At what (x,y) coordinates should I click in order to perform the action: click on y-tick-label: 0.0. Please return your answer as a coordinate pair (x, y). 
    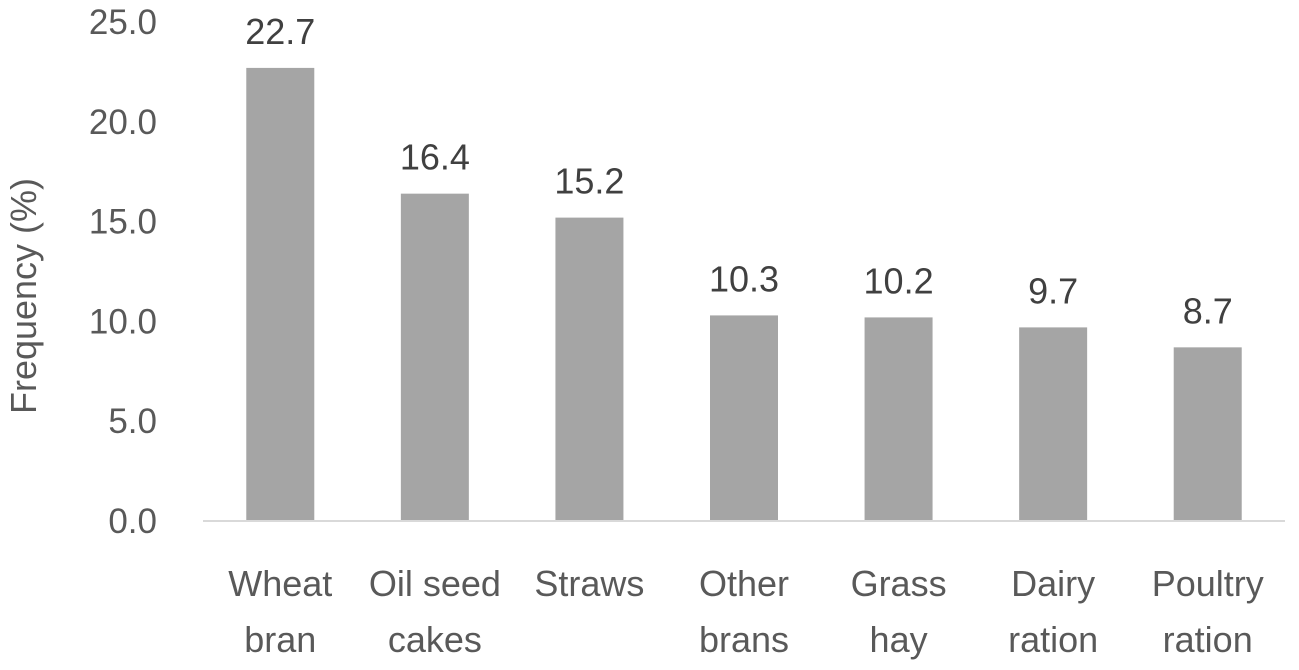
    Looking at the image, I should click on (132, 521).